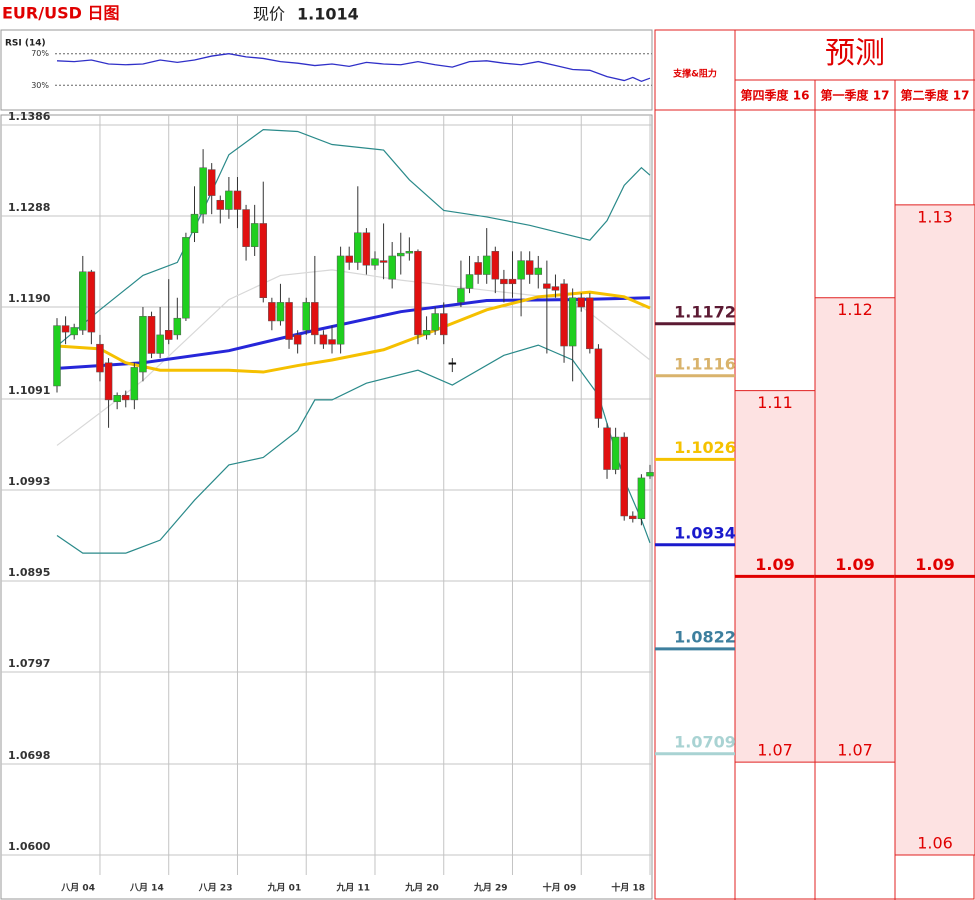 The image size is (975, 900). What do you see at coordinates (421, 888) in the screenshot?
I see `x-tick-label: 九月 20` at bounding box center [421, 888].